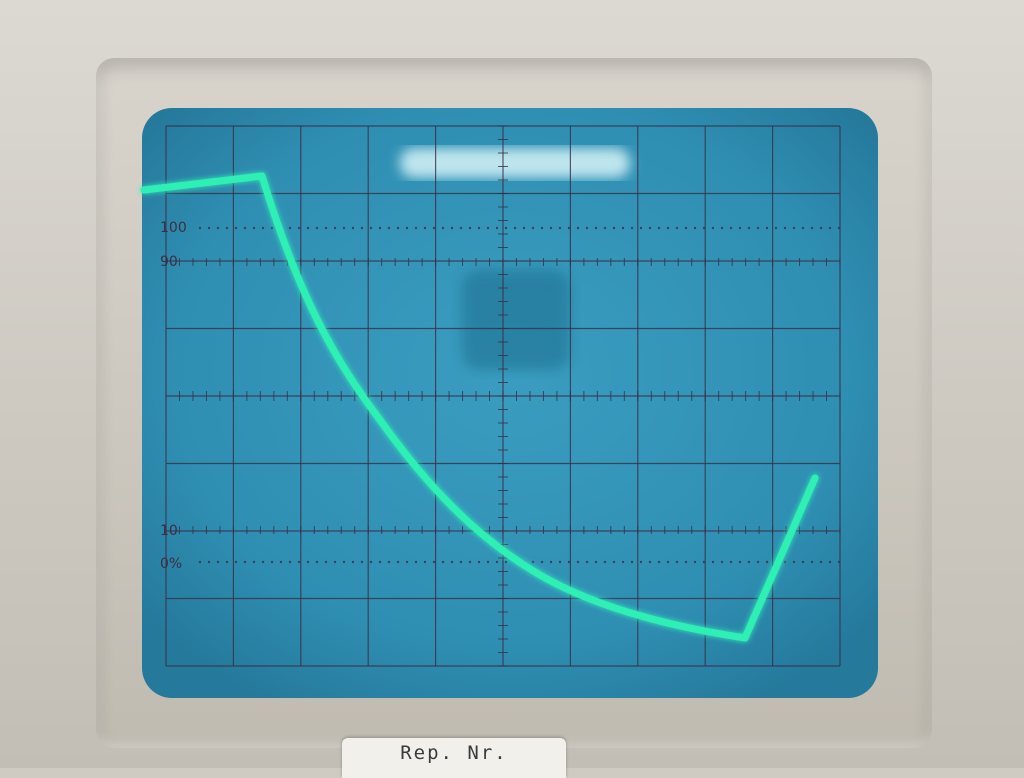 Image resolution: width=1024 pixels, height=778 pixels. I want to click on reflection-shape, so click(516, 320).